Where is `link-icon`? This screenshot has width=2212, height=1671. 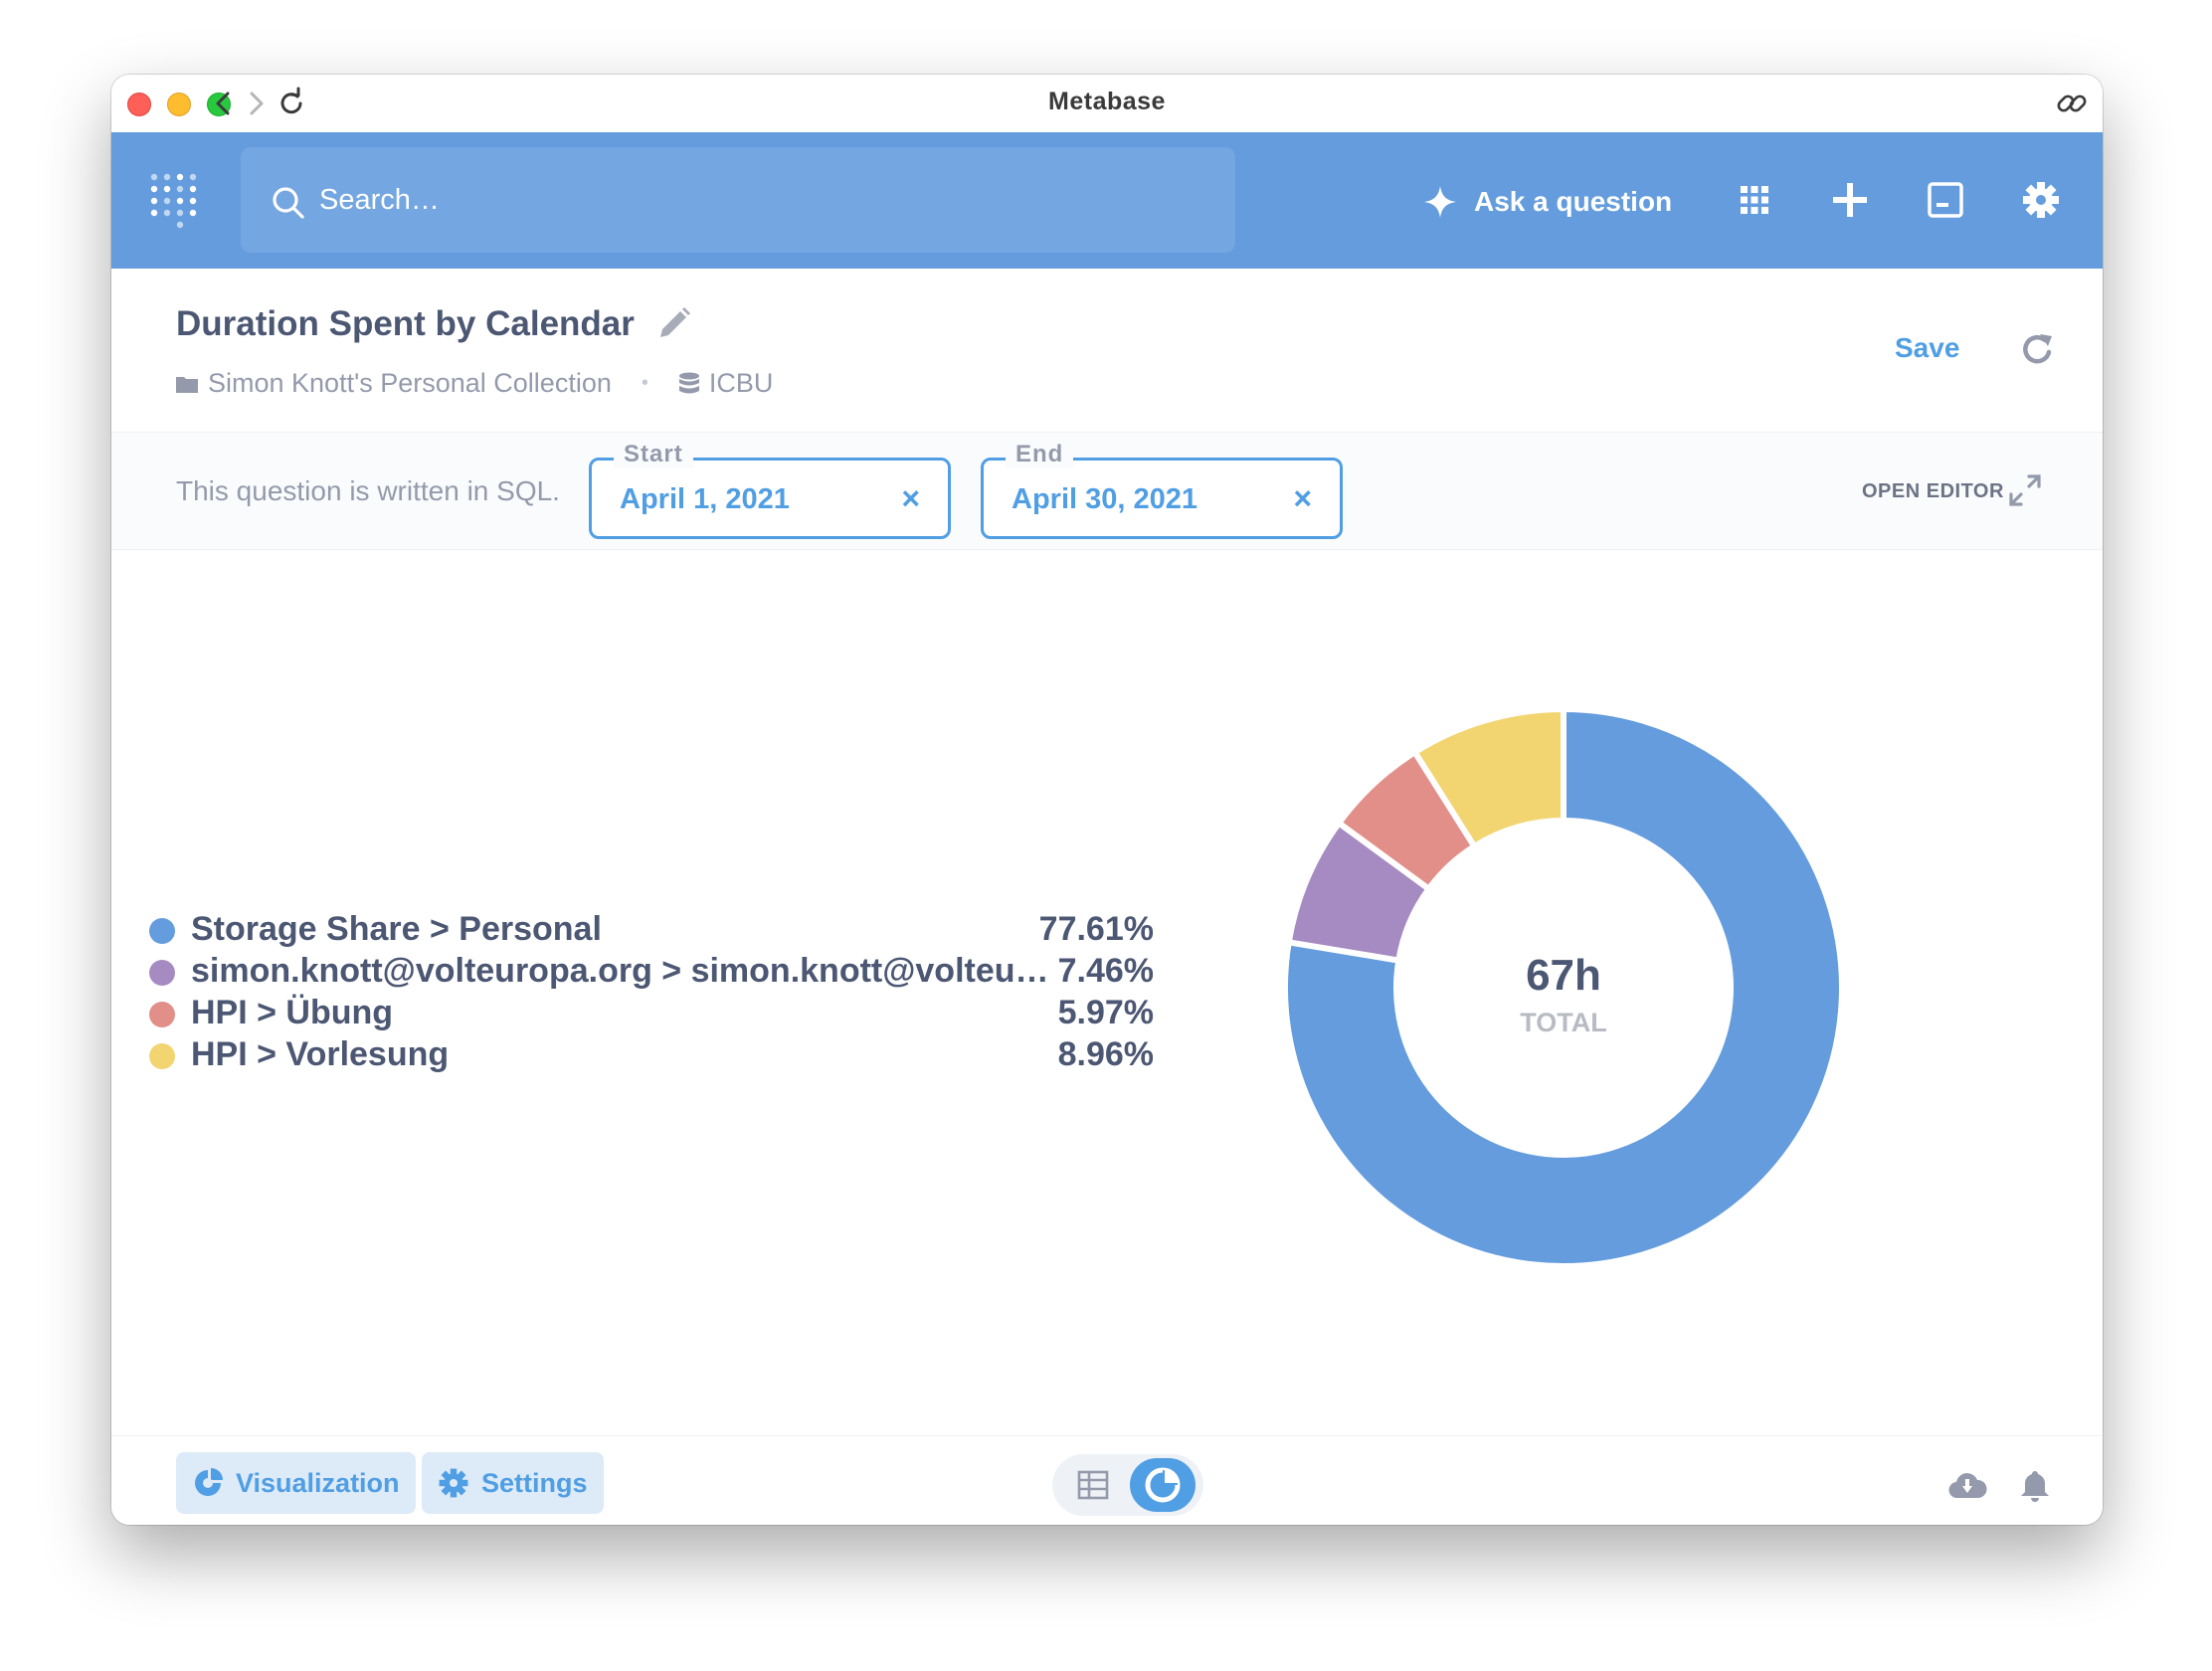 link-icon is located at coordinates (2072, 103).